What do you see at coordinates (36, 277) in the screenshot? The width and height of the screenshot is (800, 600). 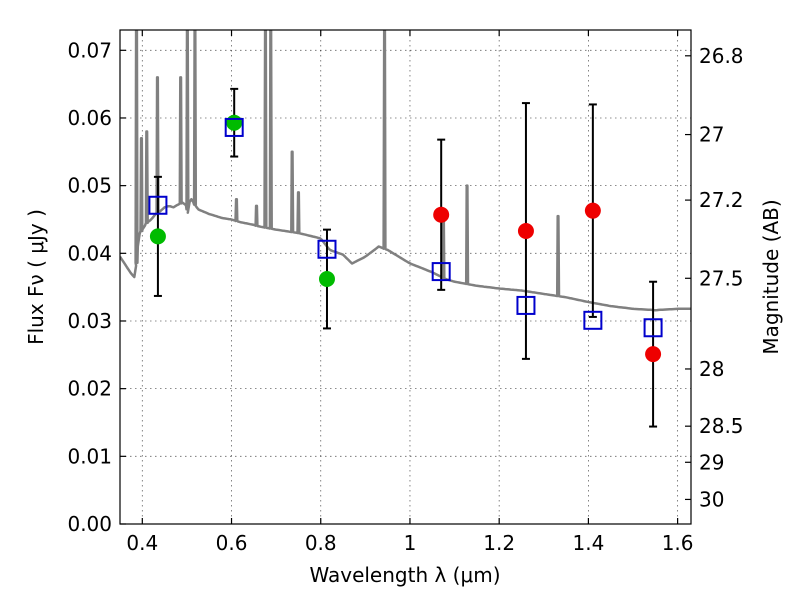 I see `y-axis-label: Flux Fν ( μJy )` at bounding box center [36, 277].